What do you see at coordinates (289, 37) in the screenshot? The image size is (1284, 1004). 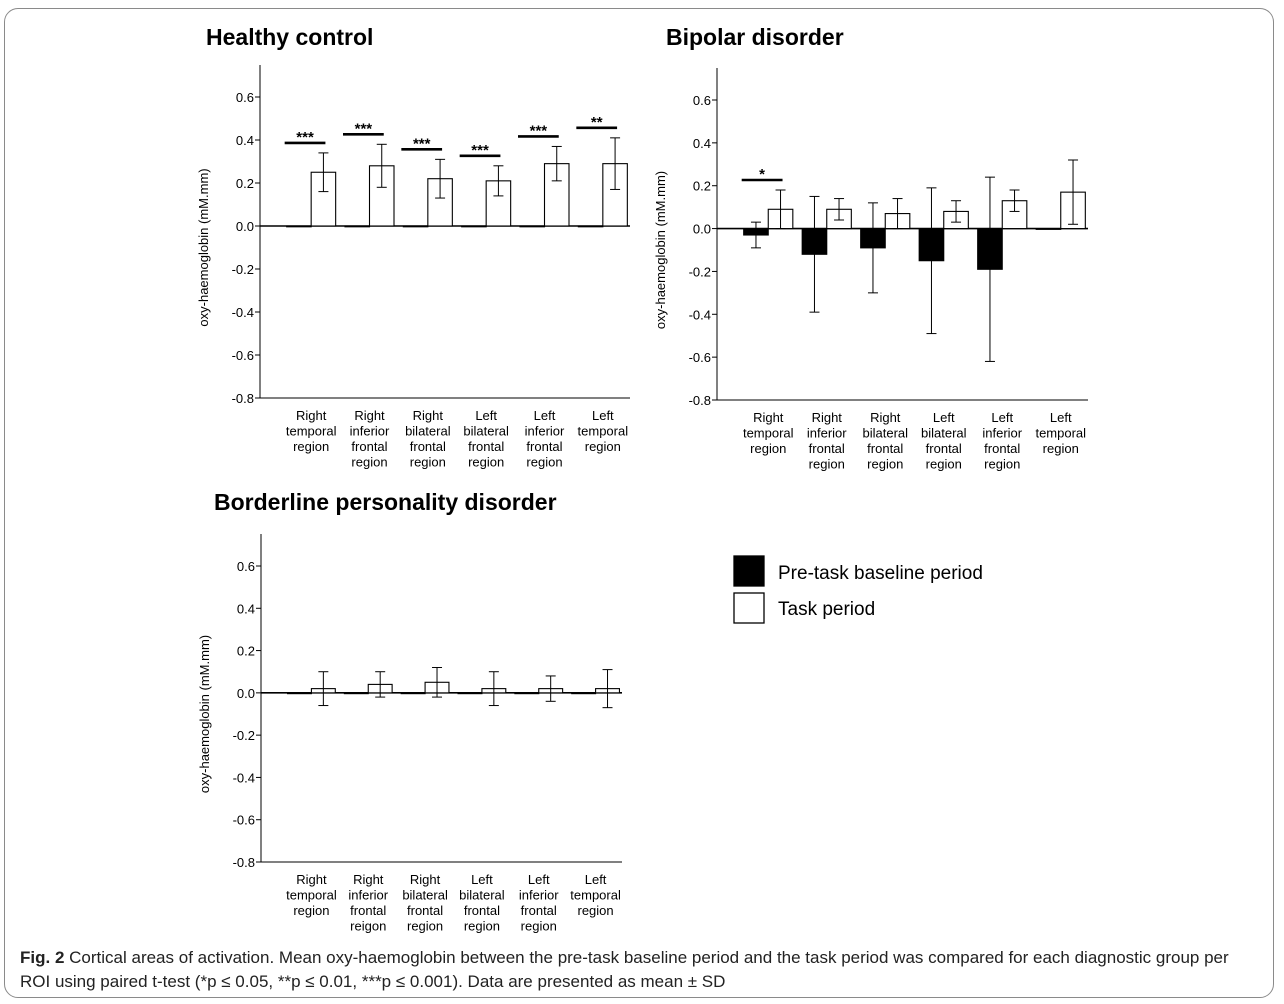 I see `chart-title: Healthy control` at bounding box center [289, 37].